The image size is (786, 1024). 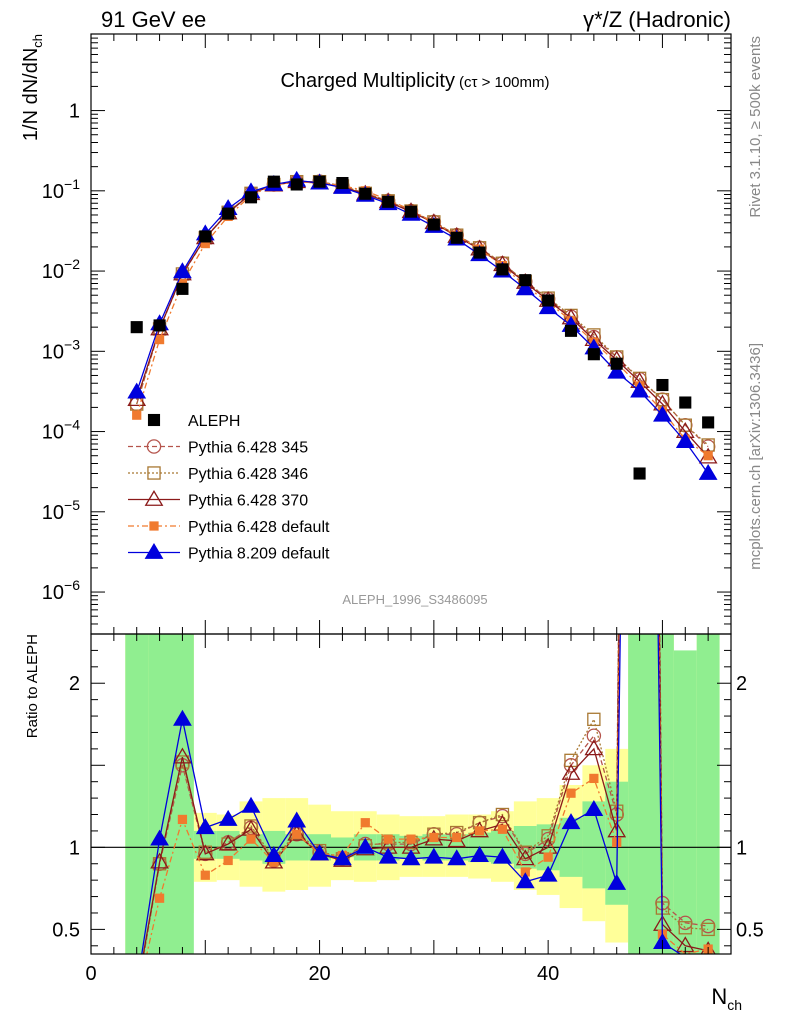 What do you see at coordinates (741, 684) in the screenshot?
I see `ratio-y-tick-label-right: 2` at bounding box center [741, 684].